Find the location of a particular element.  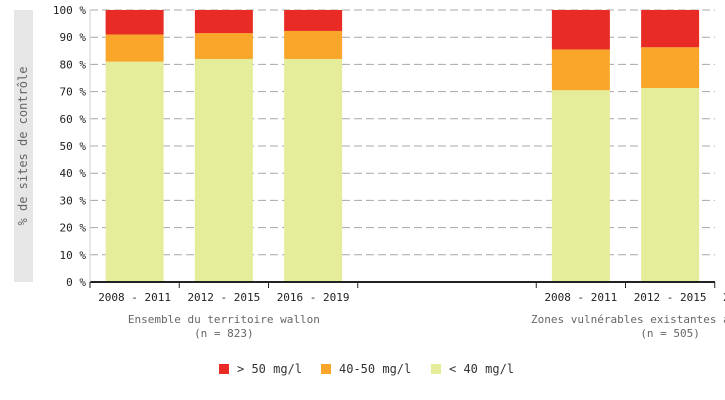

y-axis-label-band is located at coordinates (23, 146).